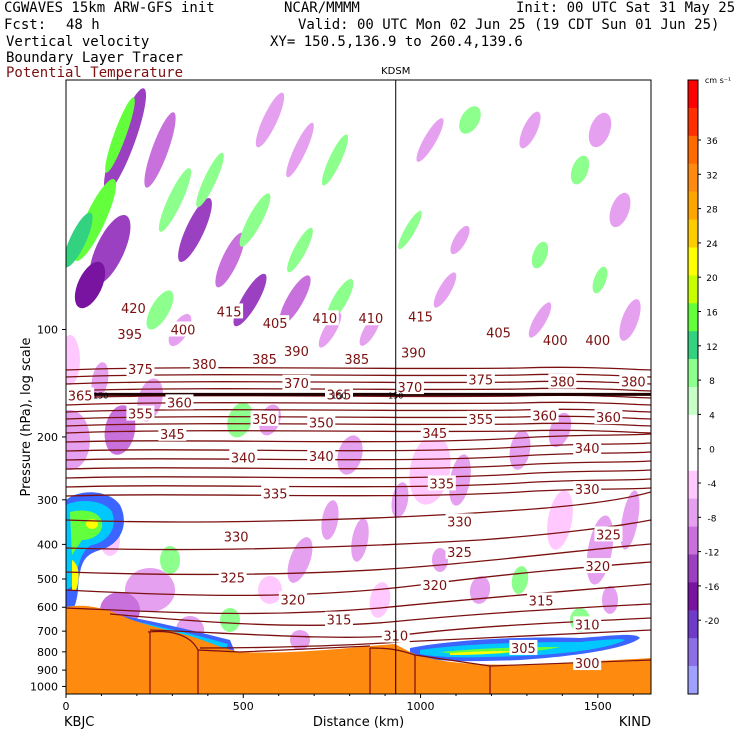 The image size is (740, 740). I want to click on theta-label: 310, so click(587, 625).